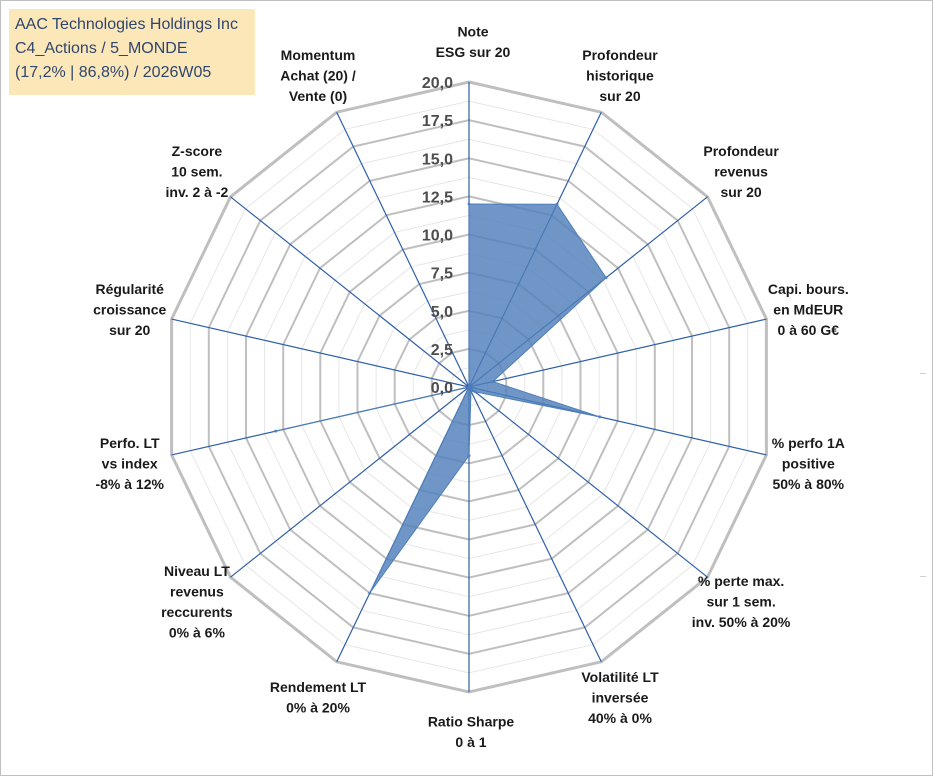 This screenshot has height=776, width=933. Describe the element at coordinates (318, 96) in the screenshot. I see `axis-label-line: Vente (0)` at that location.